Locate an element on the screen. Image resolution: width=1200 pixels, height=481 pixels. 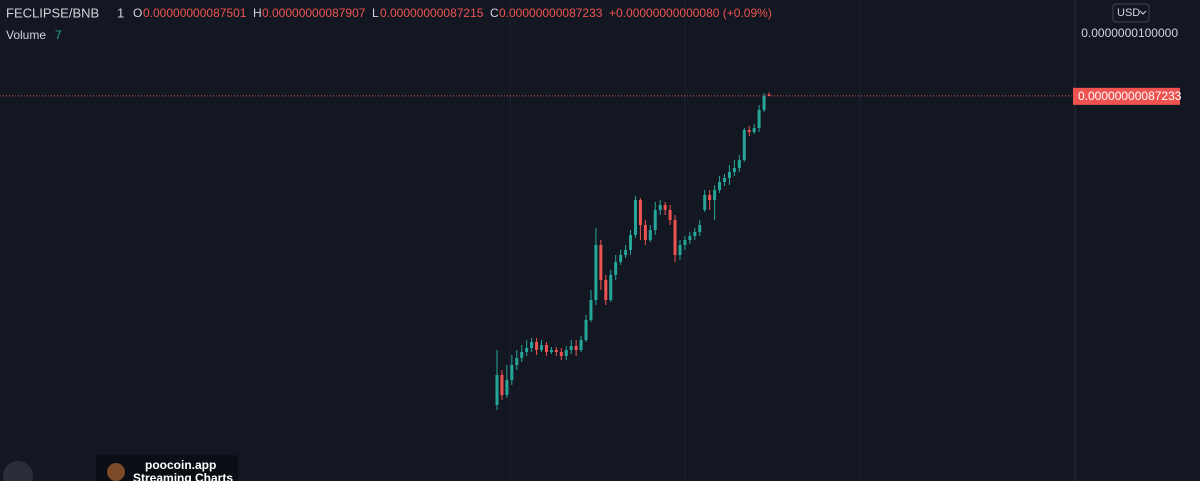
volume-value: 7 is located at coordinates (58, 35).